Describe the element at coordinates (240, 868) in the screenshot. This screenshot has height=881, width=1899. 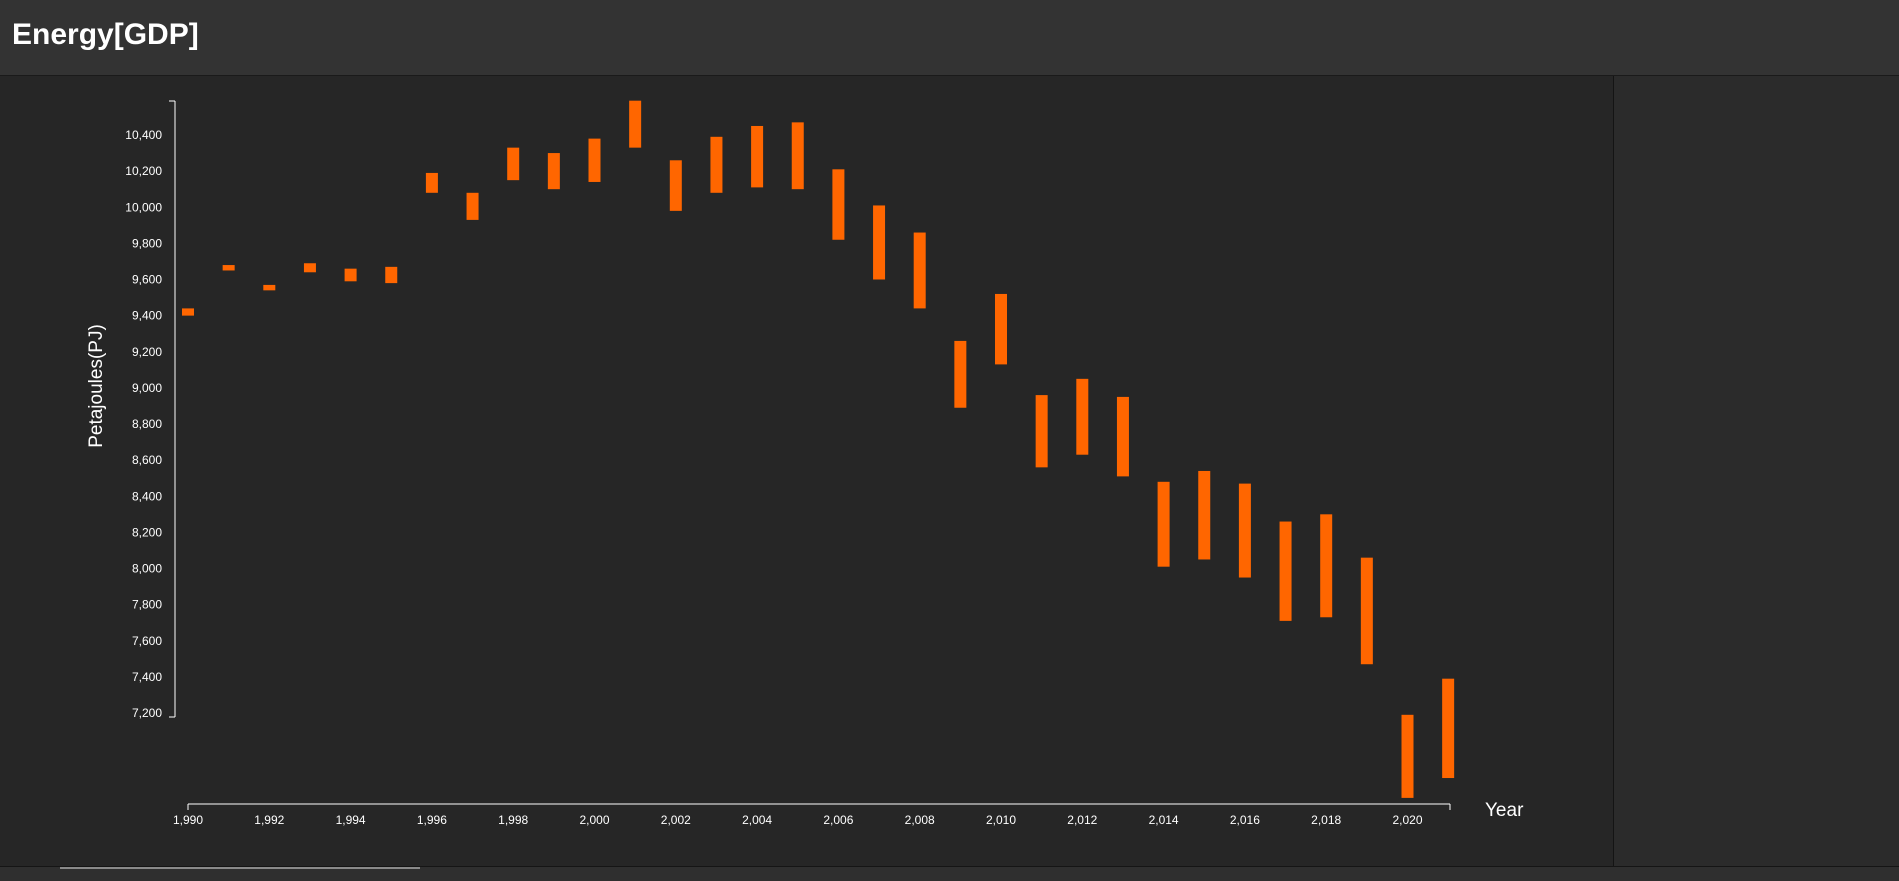
I see `footer-tab-indicator` at that location.